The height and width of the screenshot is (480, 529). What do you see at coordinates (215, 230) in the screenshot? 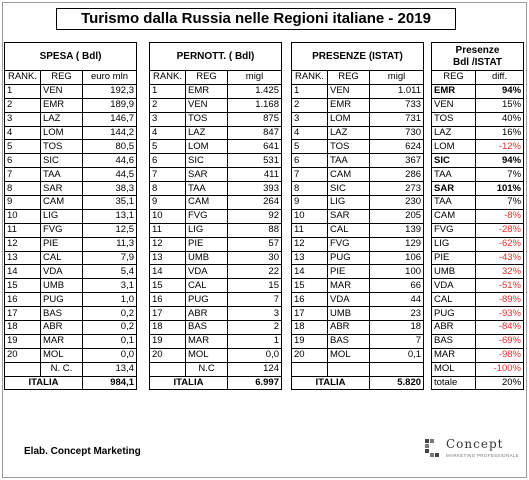
I see `table-row: 11 LIG 88` at bounding box center [215, 230].